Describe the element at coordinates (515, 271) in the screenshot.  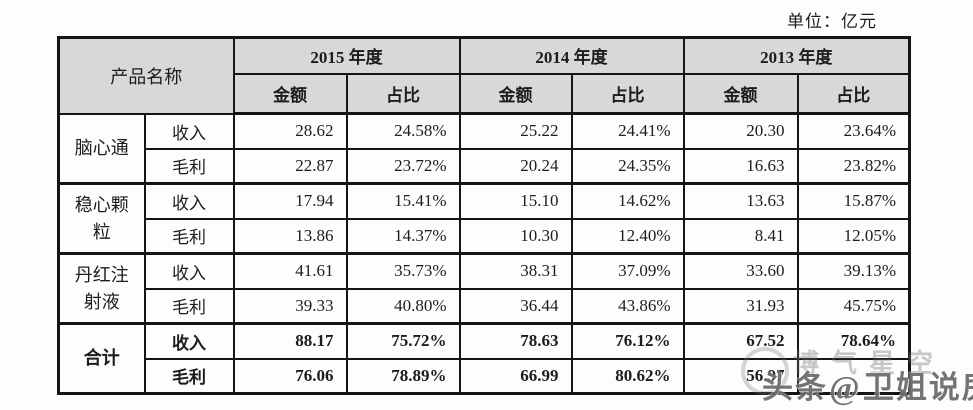
I see `cell-value: 38.31` at that location.